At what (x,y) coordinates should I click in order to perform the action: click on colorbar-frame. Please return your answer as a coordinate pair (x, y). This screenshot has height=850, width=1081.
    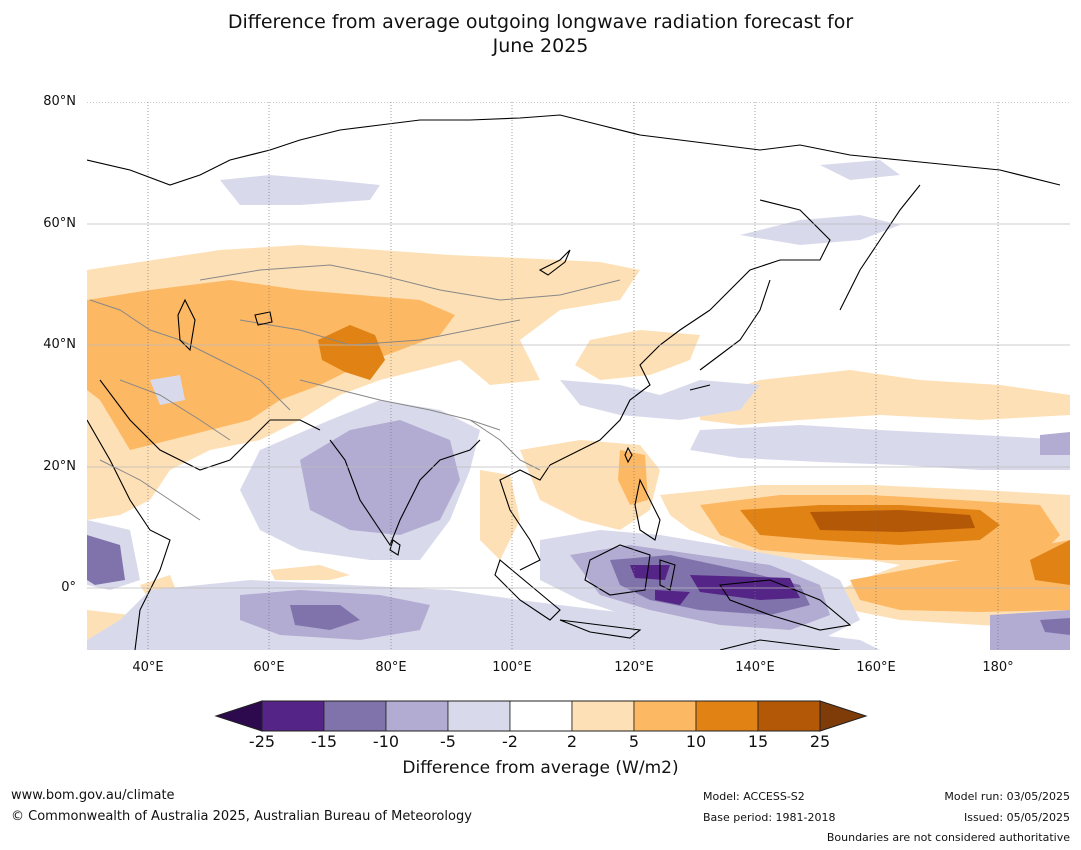
    Looking at the image, I should click on (541, 716).